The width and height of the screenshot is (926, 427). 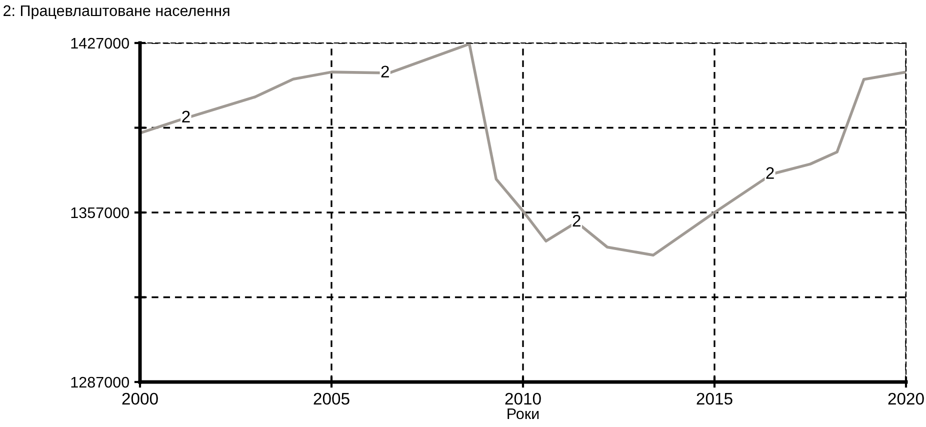 What do you see at coordinates (523, 398) in the screenshot?
I see `x-tick-label: 2010` at bounding box center [523, 398].